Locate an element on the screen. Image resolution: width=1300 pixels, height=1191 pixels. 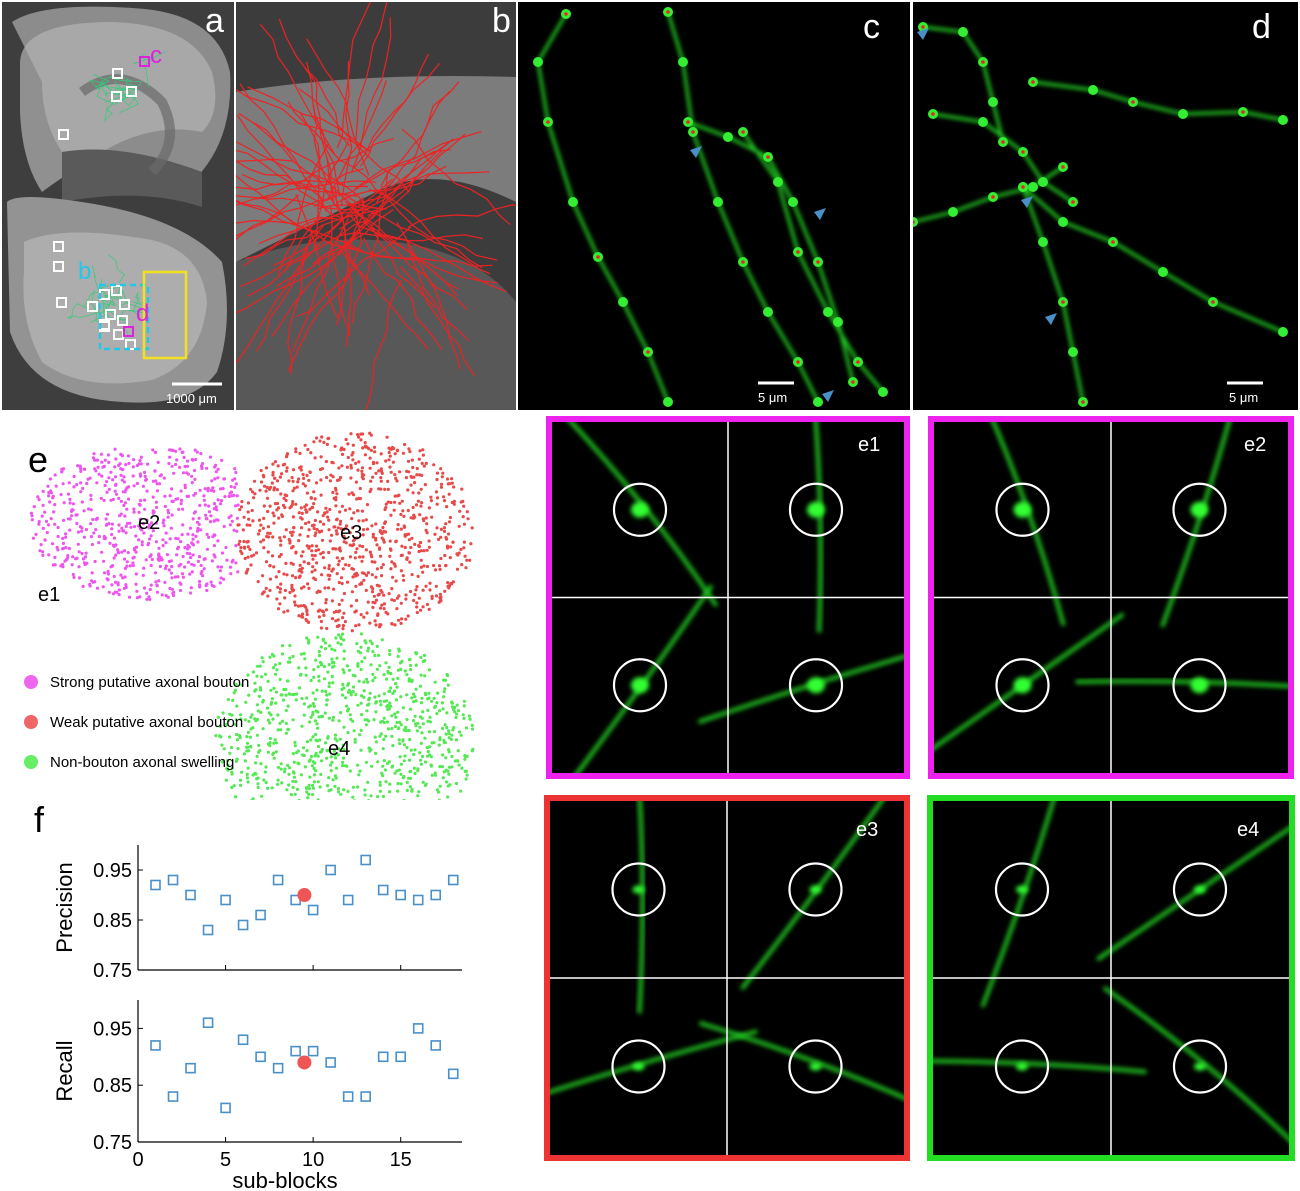
roi-circle is located at coordinates (1022, 889).